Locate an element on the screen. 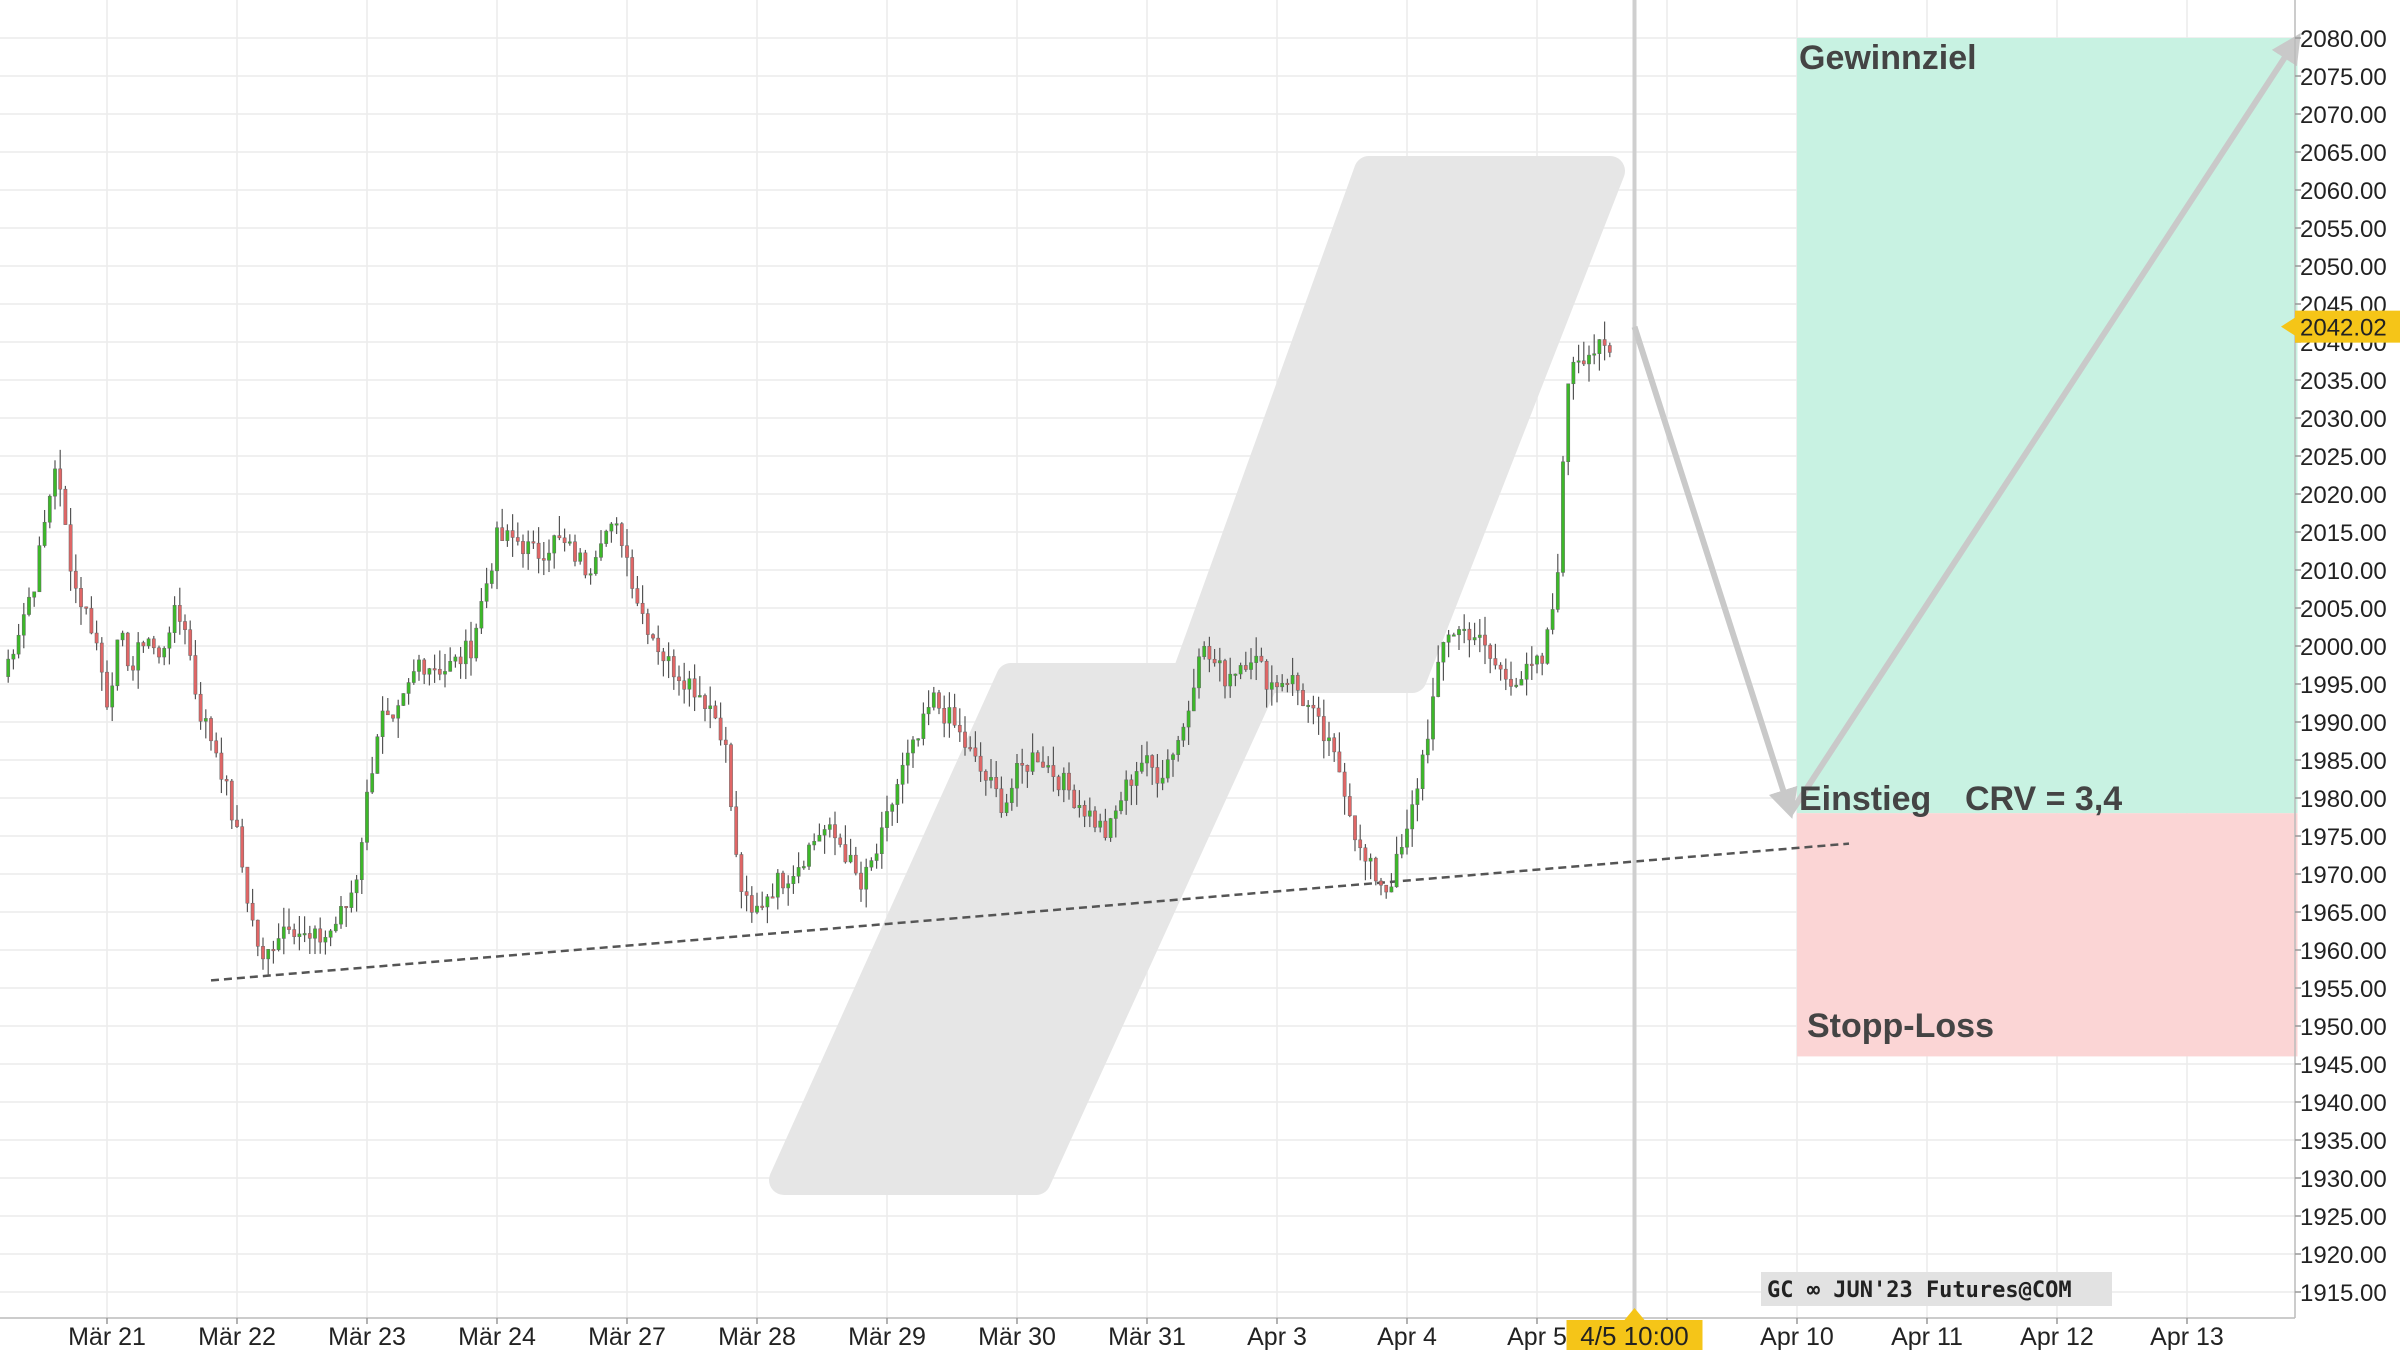 The width and height of the screenshot is (2400, 1350). x-tick-label: Mär 24 is located at coordinates (497, 1336).